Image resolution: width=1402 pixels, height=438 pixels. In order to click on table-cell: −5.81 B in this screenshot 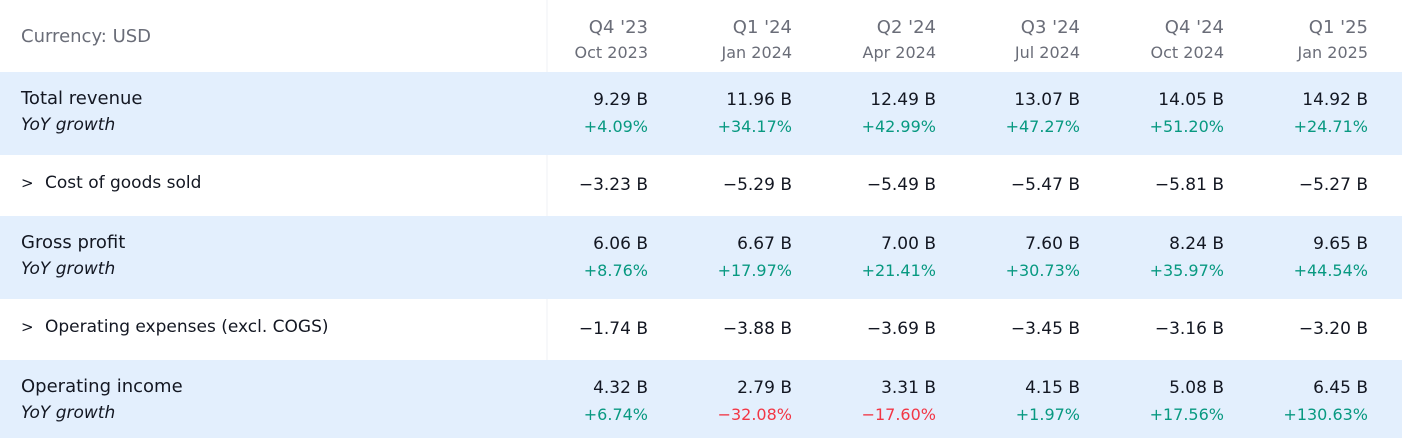, I will do `click(1154, 185)`.